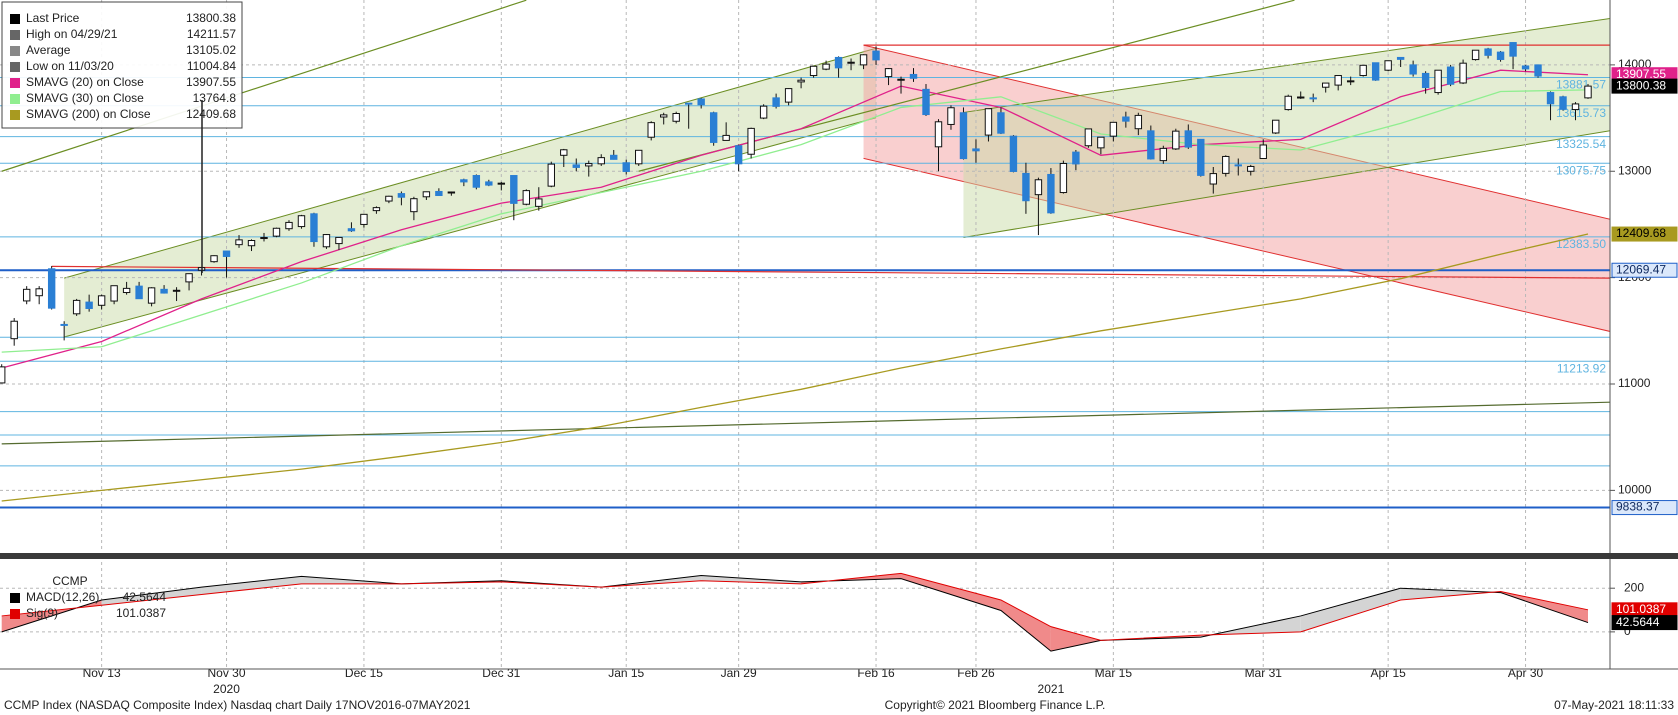  I want to click on panel-separator, so click(839, 556).